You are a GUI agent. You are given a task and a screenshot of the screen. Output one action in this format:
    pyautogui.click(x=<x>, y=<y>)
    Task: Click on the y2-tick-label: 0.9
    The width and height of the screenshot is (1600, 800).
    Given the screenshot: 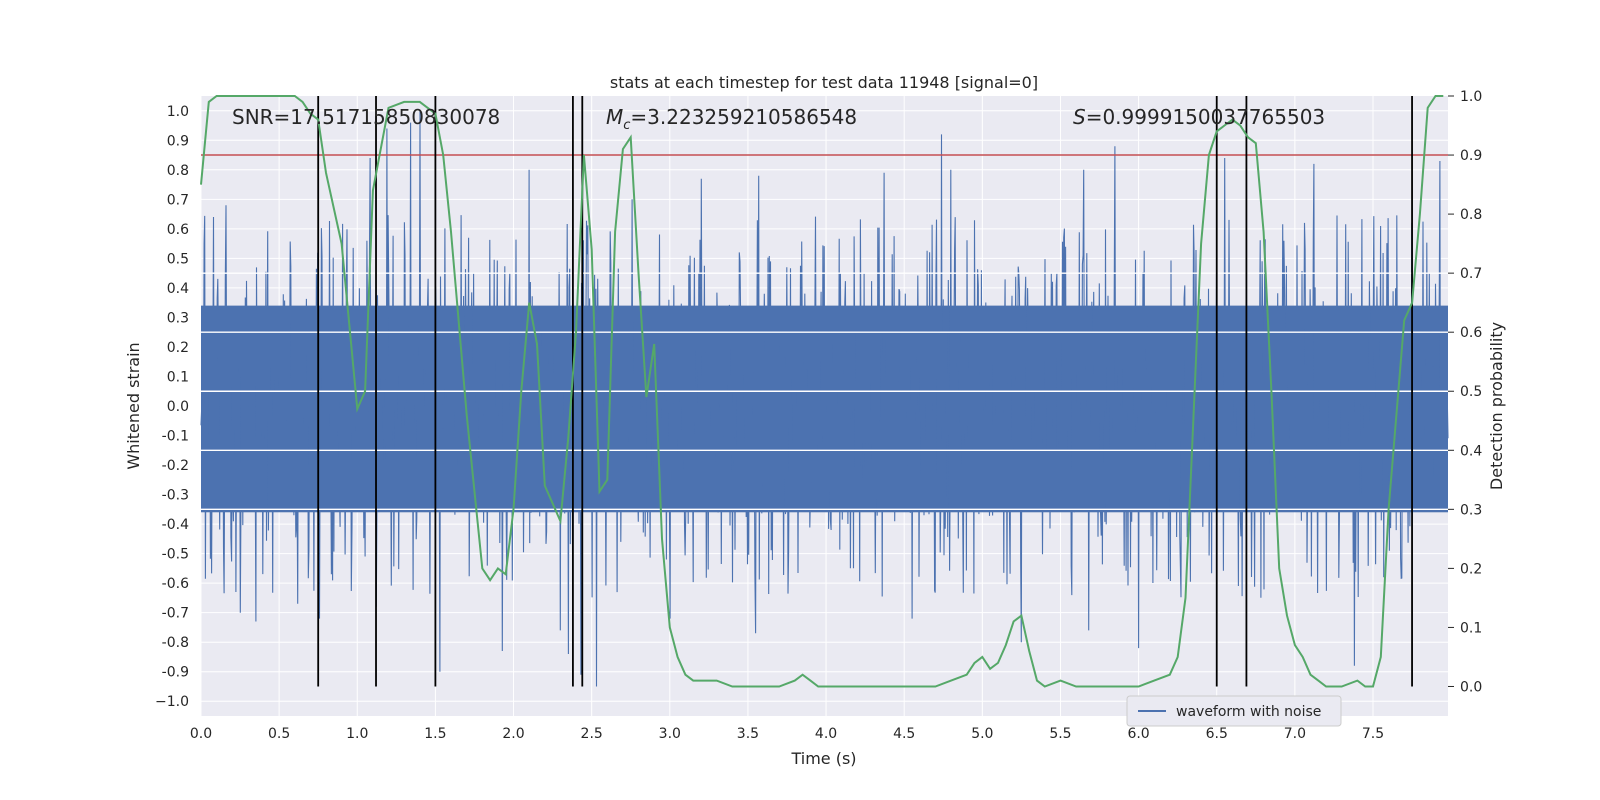 What is the action you would take?
    pyautogui.click(x=1471, y=156)
    